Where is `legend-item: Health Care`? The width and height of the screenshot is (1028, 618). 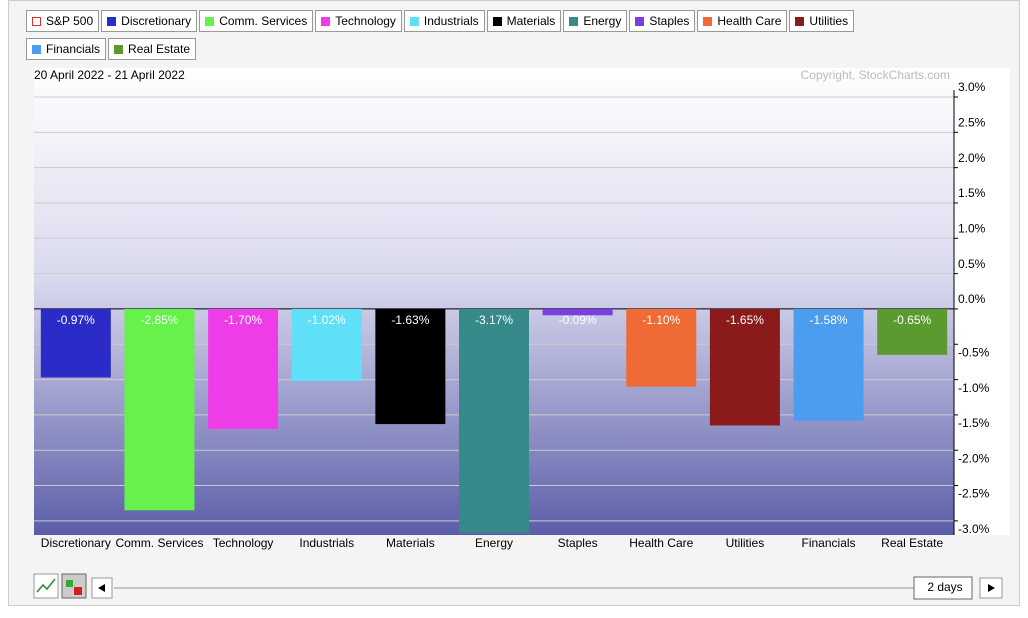 legend-item: Health Care is located at coordinates (742, 21).